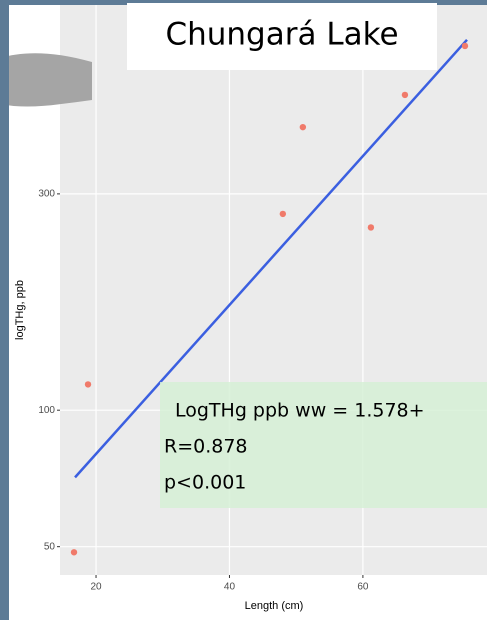  I want to click on y-tick-label: 100, so click(46, 410).